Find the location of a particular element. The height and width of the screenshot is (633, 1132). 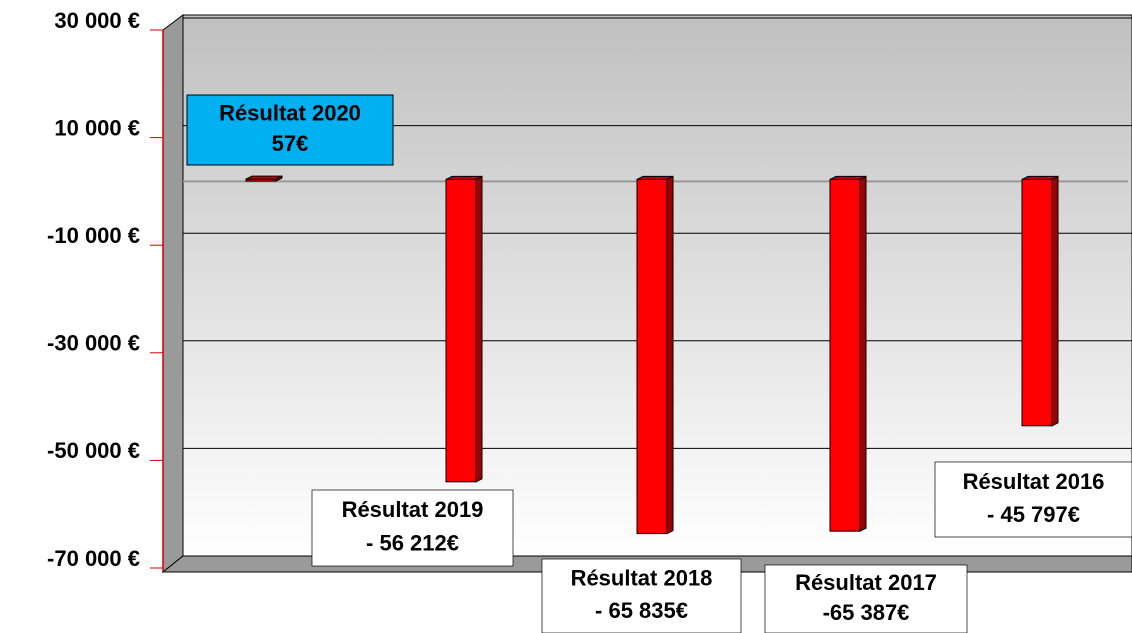

category-label: Résultat 2018 is located at coordinates (642, 578).